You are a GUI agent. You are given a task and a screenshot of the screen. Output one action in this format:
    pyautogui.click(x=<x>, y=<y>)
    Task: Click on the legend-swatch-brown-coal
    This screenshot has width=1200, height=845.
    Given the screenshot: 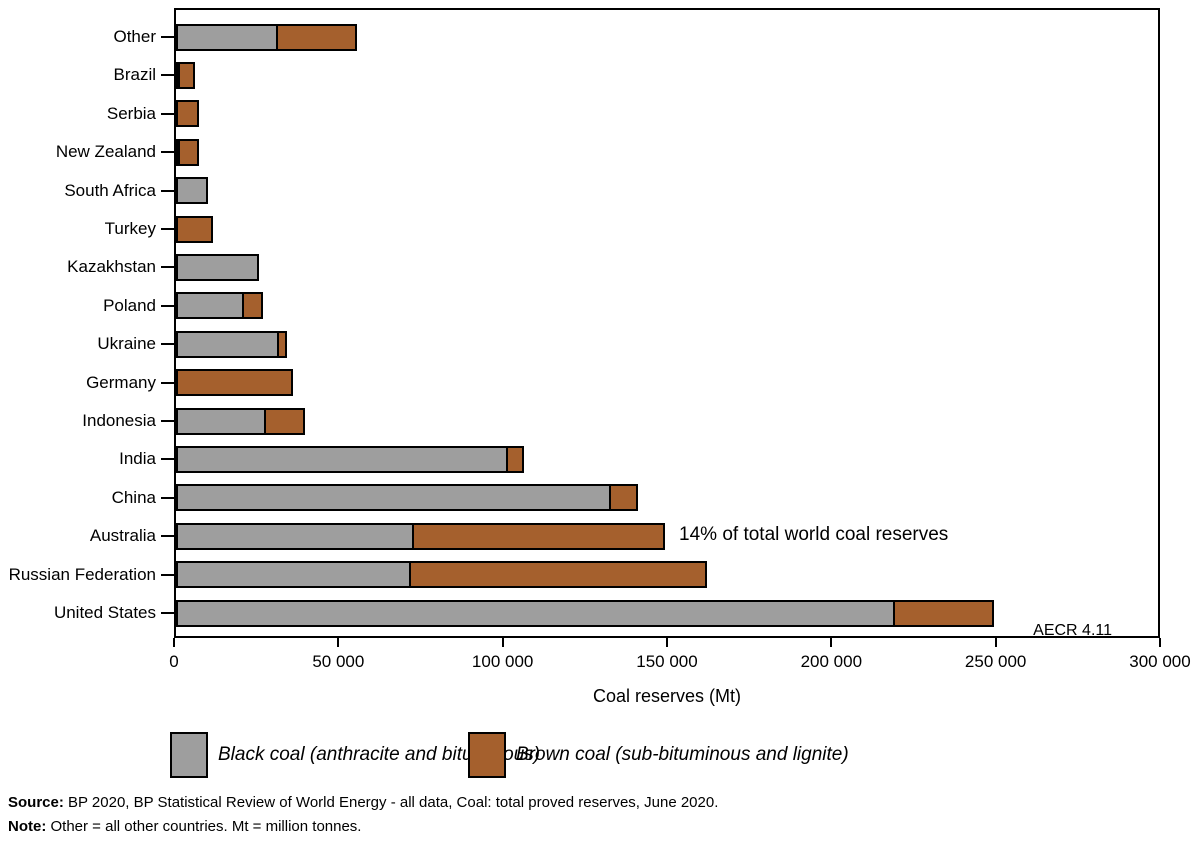 What is the action you would take?
    pyautogui.click(x=487, y=755)
    